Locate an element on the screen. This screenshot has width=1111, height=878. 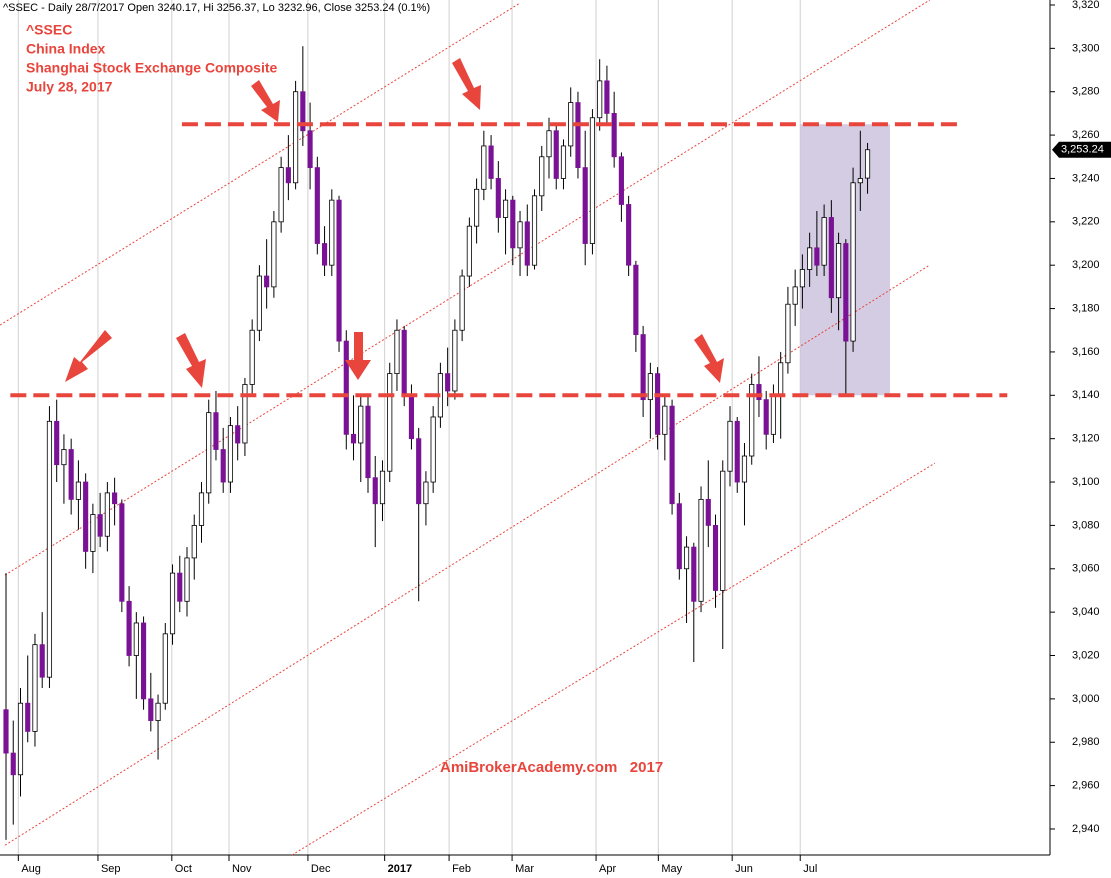
y-tick-label: 3,080 is located at coordinates (1086, 525).